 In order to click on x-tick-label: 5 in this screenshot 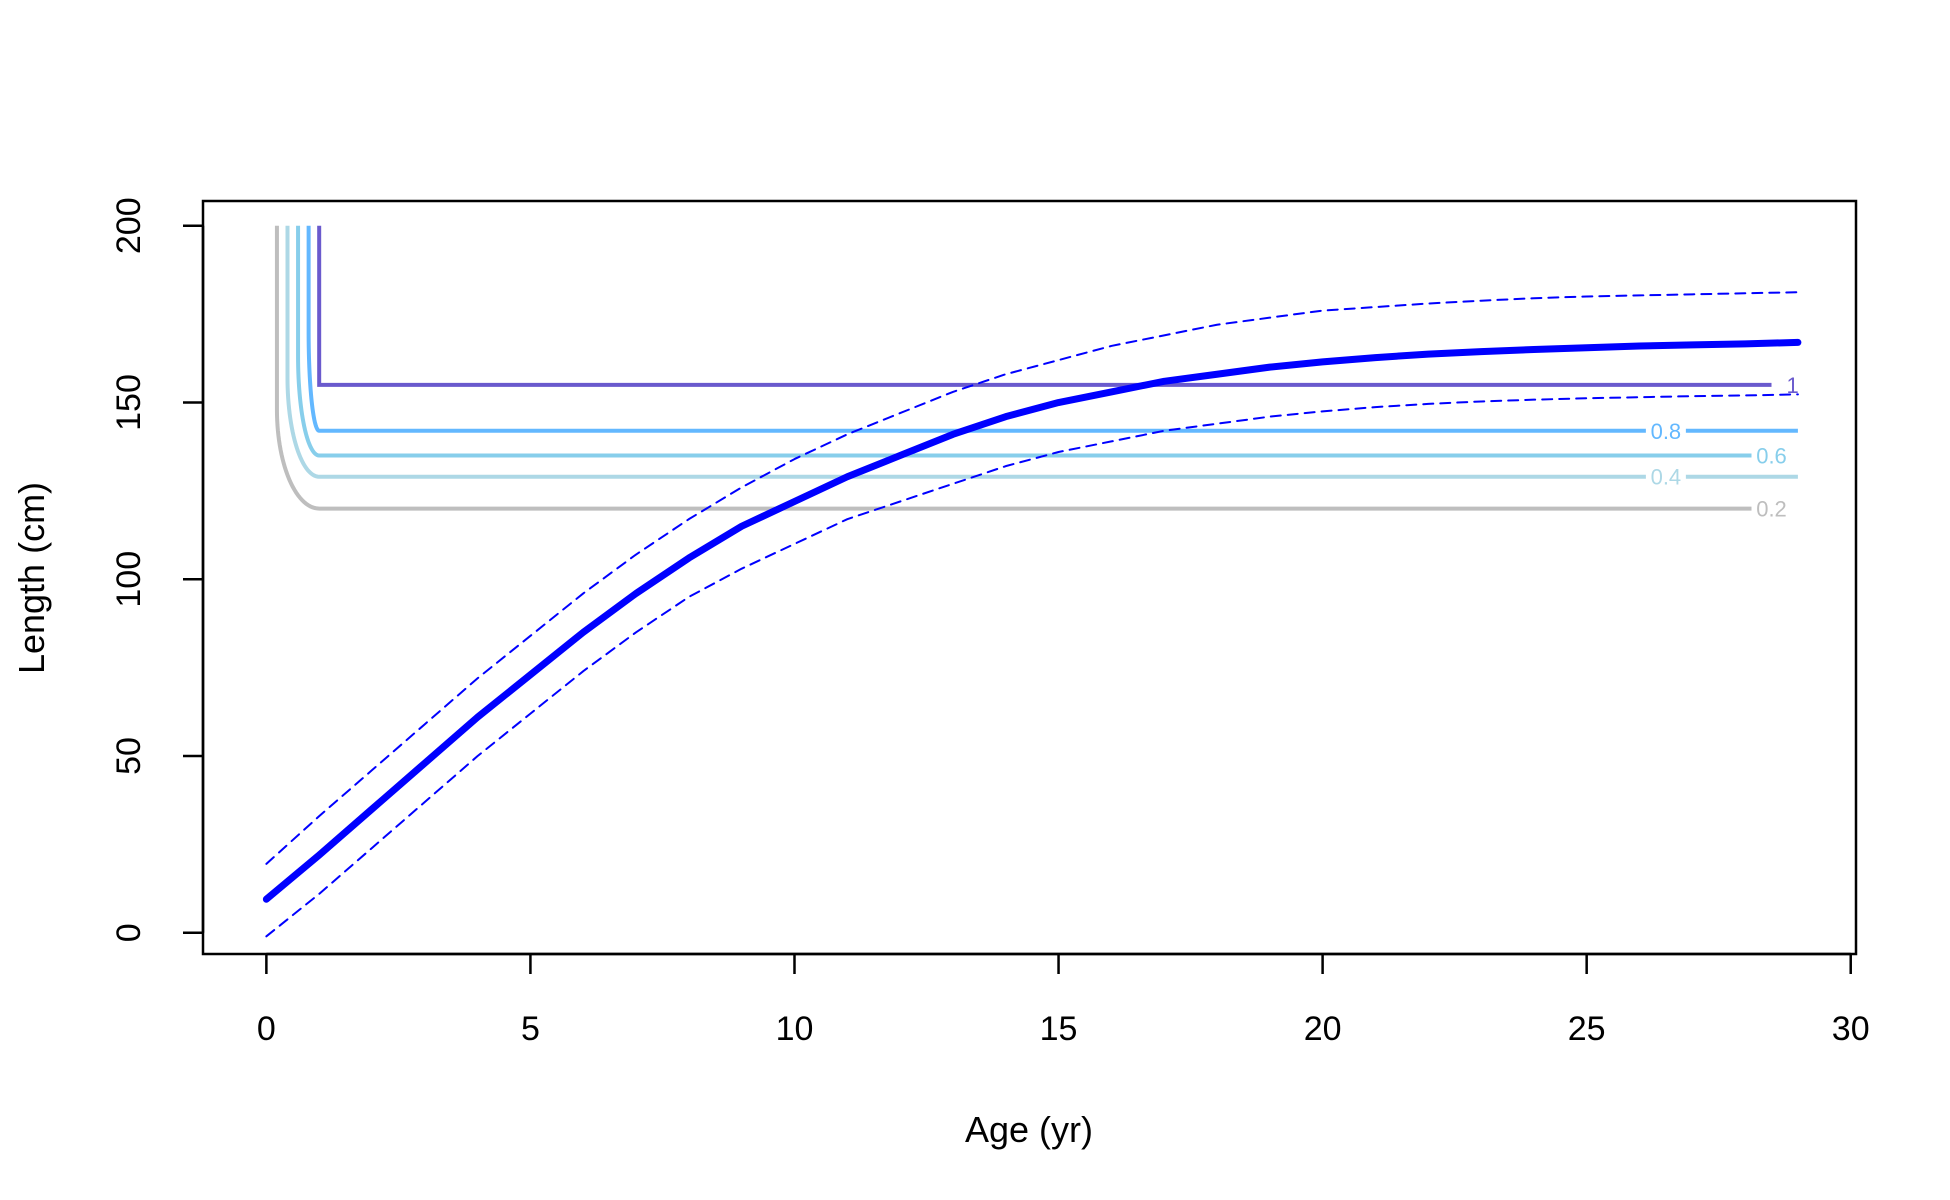, I will do `click(530, 1029)`.